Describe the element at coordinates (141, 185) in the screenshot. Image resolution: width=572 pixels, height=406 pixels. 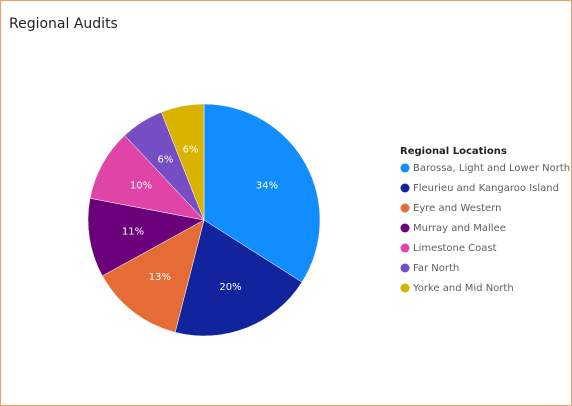
I see `data-label: 10%` at that location.